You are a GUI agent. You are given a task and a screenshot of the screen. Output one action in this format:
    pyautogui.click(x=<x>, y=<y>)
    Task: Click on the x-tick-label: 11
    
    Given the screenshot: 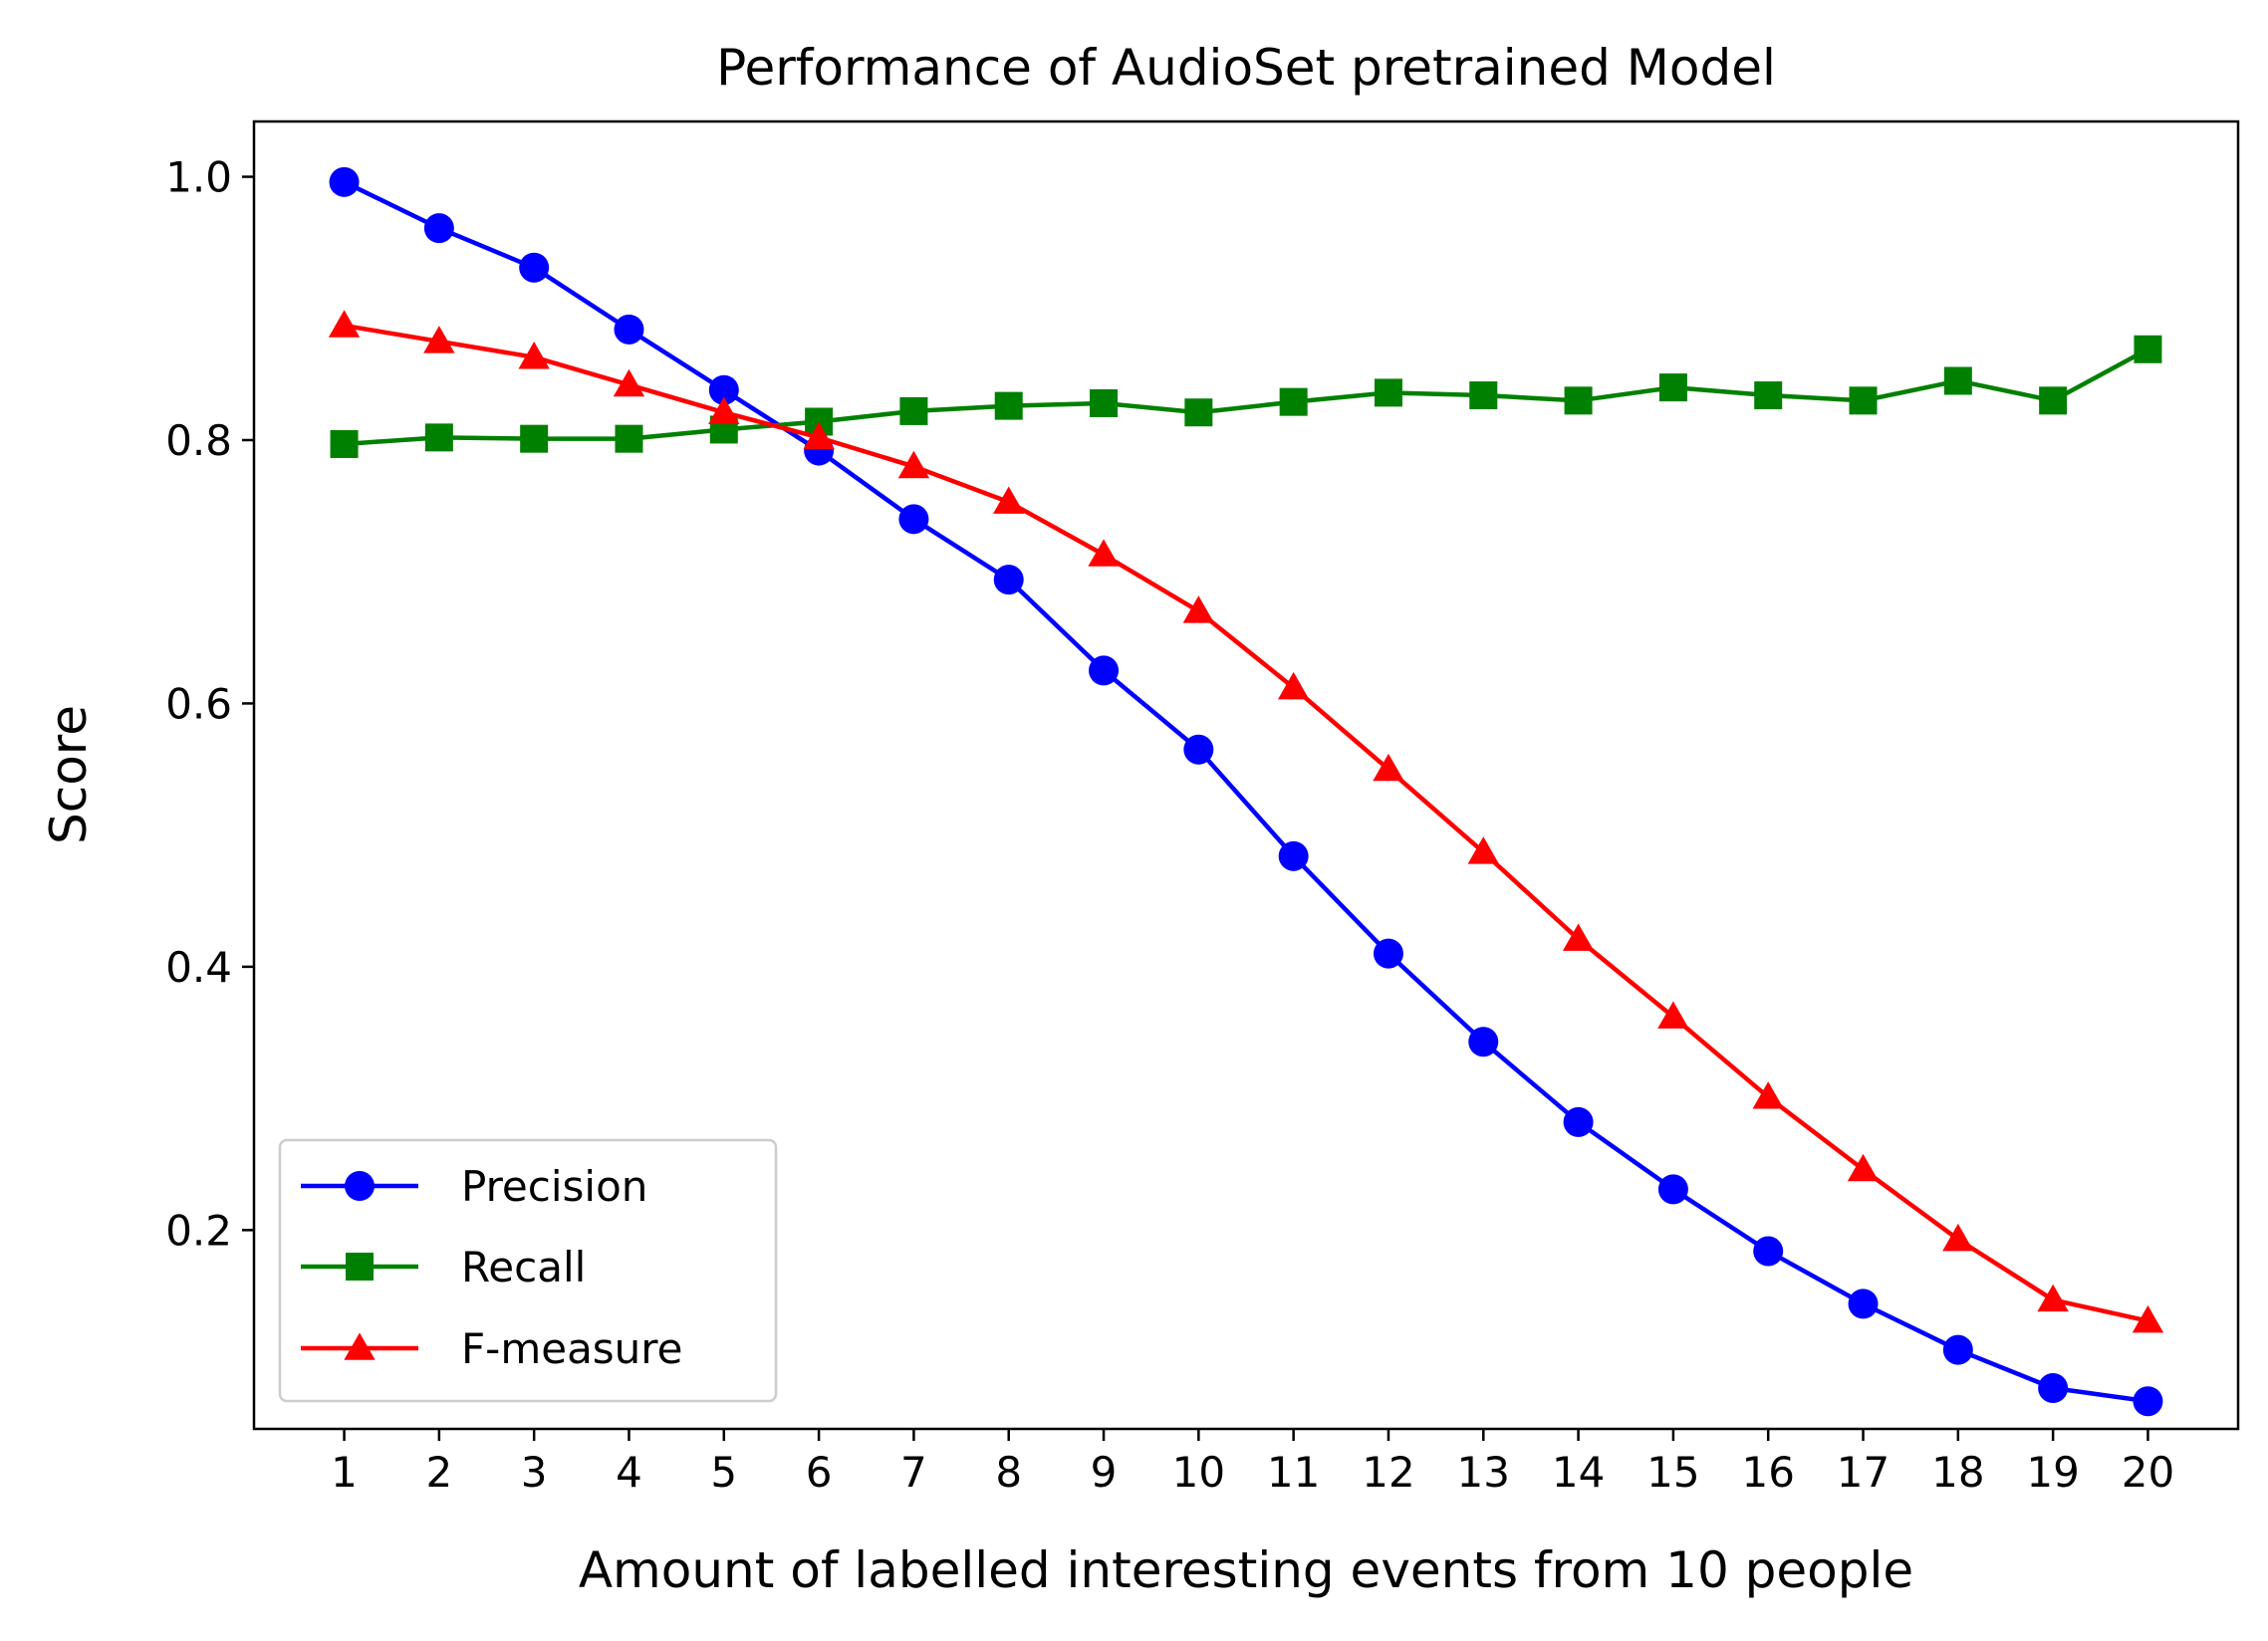 What is the action you would take?
    pyautogui.click(x=1293, y=1472)
    